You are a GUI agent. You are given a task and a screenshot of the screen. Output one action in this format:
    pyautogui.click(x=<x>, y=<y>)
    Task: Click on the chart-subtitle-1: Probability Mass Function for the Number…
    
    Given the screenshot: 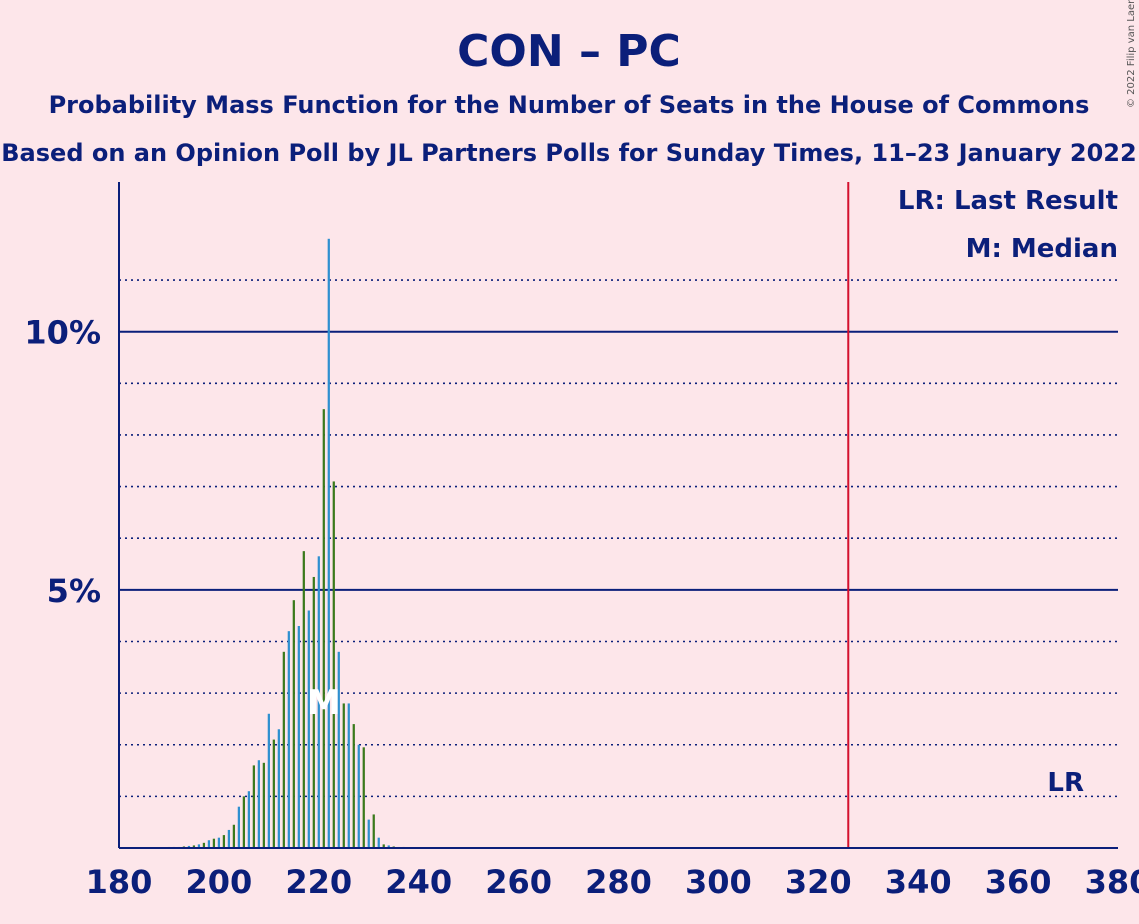 What is the action you would take?
    pyautogui.click(x=569, y=105)
    